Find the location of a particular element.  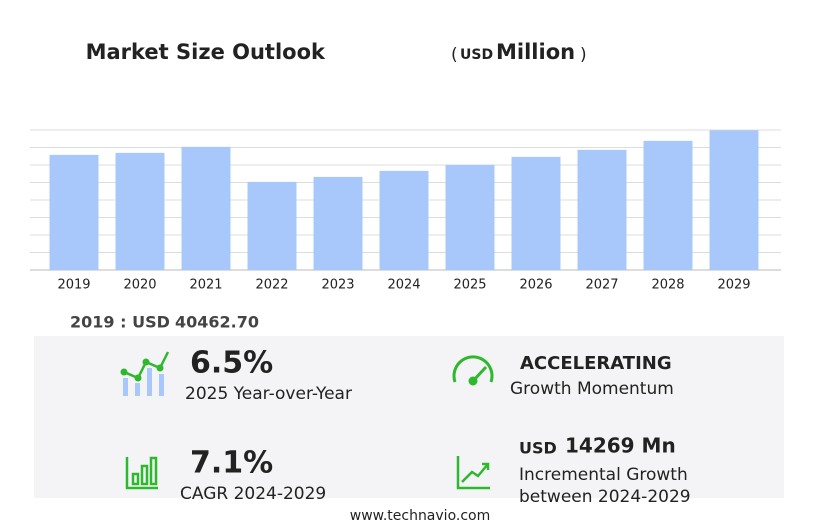

x-tick-label: 2023 is located at coordinates (337, 285).